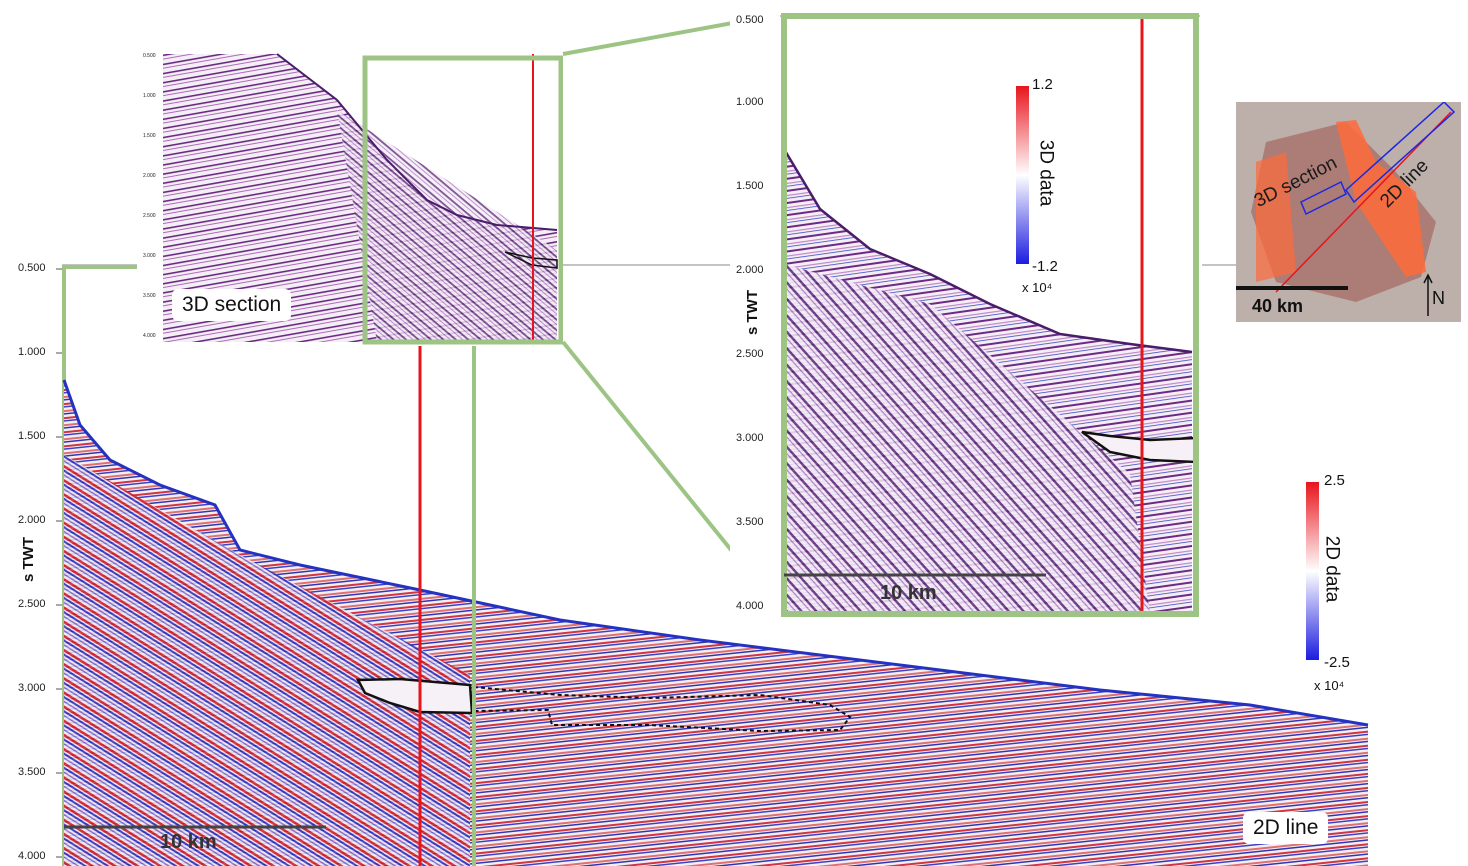 The height and width of the screenshot is (866, 1468). What do you see at coordinates (1046, 173) in the screenshot?
I see `colorbar-3d-title: 3D data` at bounding box center [1046, 173].